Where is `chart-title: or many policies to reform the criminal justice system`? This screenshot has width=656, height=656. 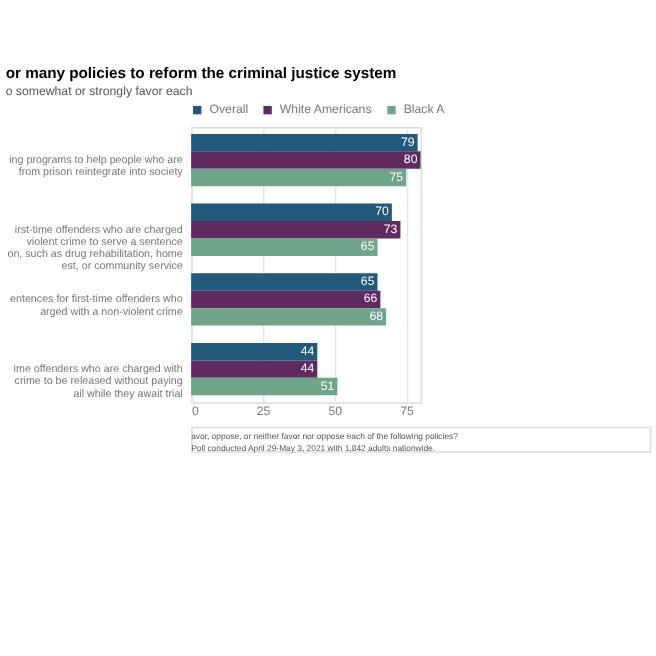 chart-title: or many policies to reform the criminal justice system is located at coordinates (201, 73).